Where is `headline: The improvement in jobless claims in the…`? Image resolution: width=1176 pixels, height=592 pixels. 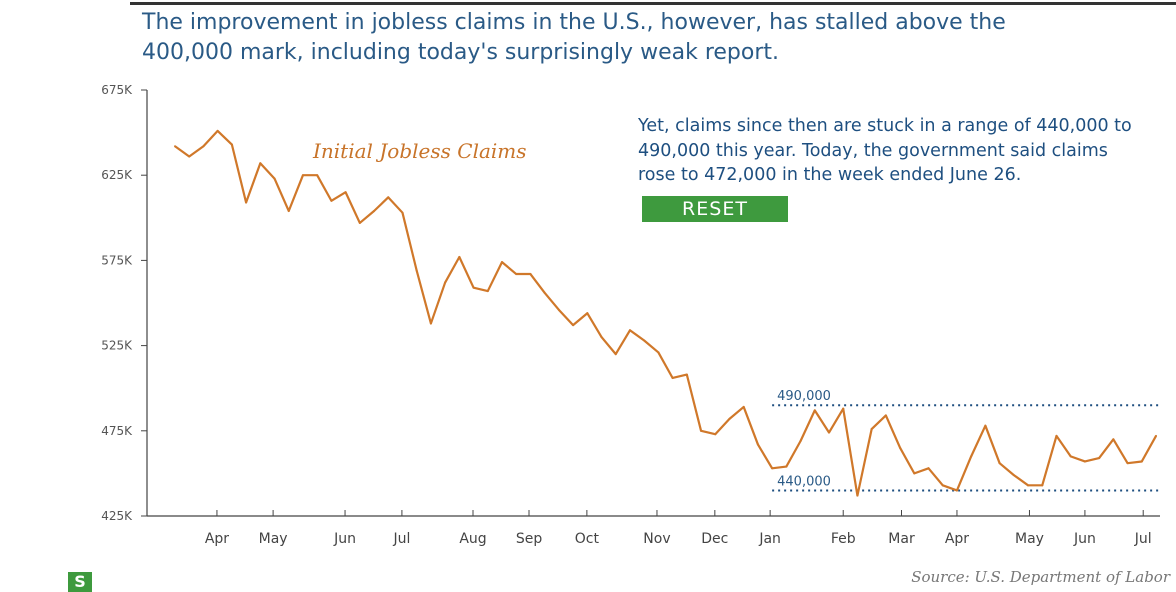
headline: The improvement in jobless claims in the… is located at coordinates (574, 37).